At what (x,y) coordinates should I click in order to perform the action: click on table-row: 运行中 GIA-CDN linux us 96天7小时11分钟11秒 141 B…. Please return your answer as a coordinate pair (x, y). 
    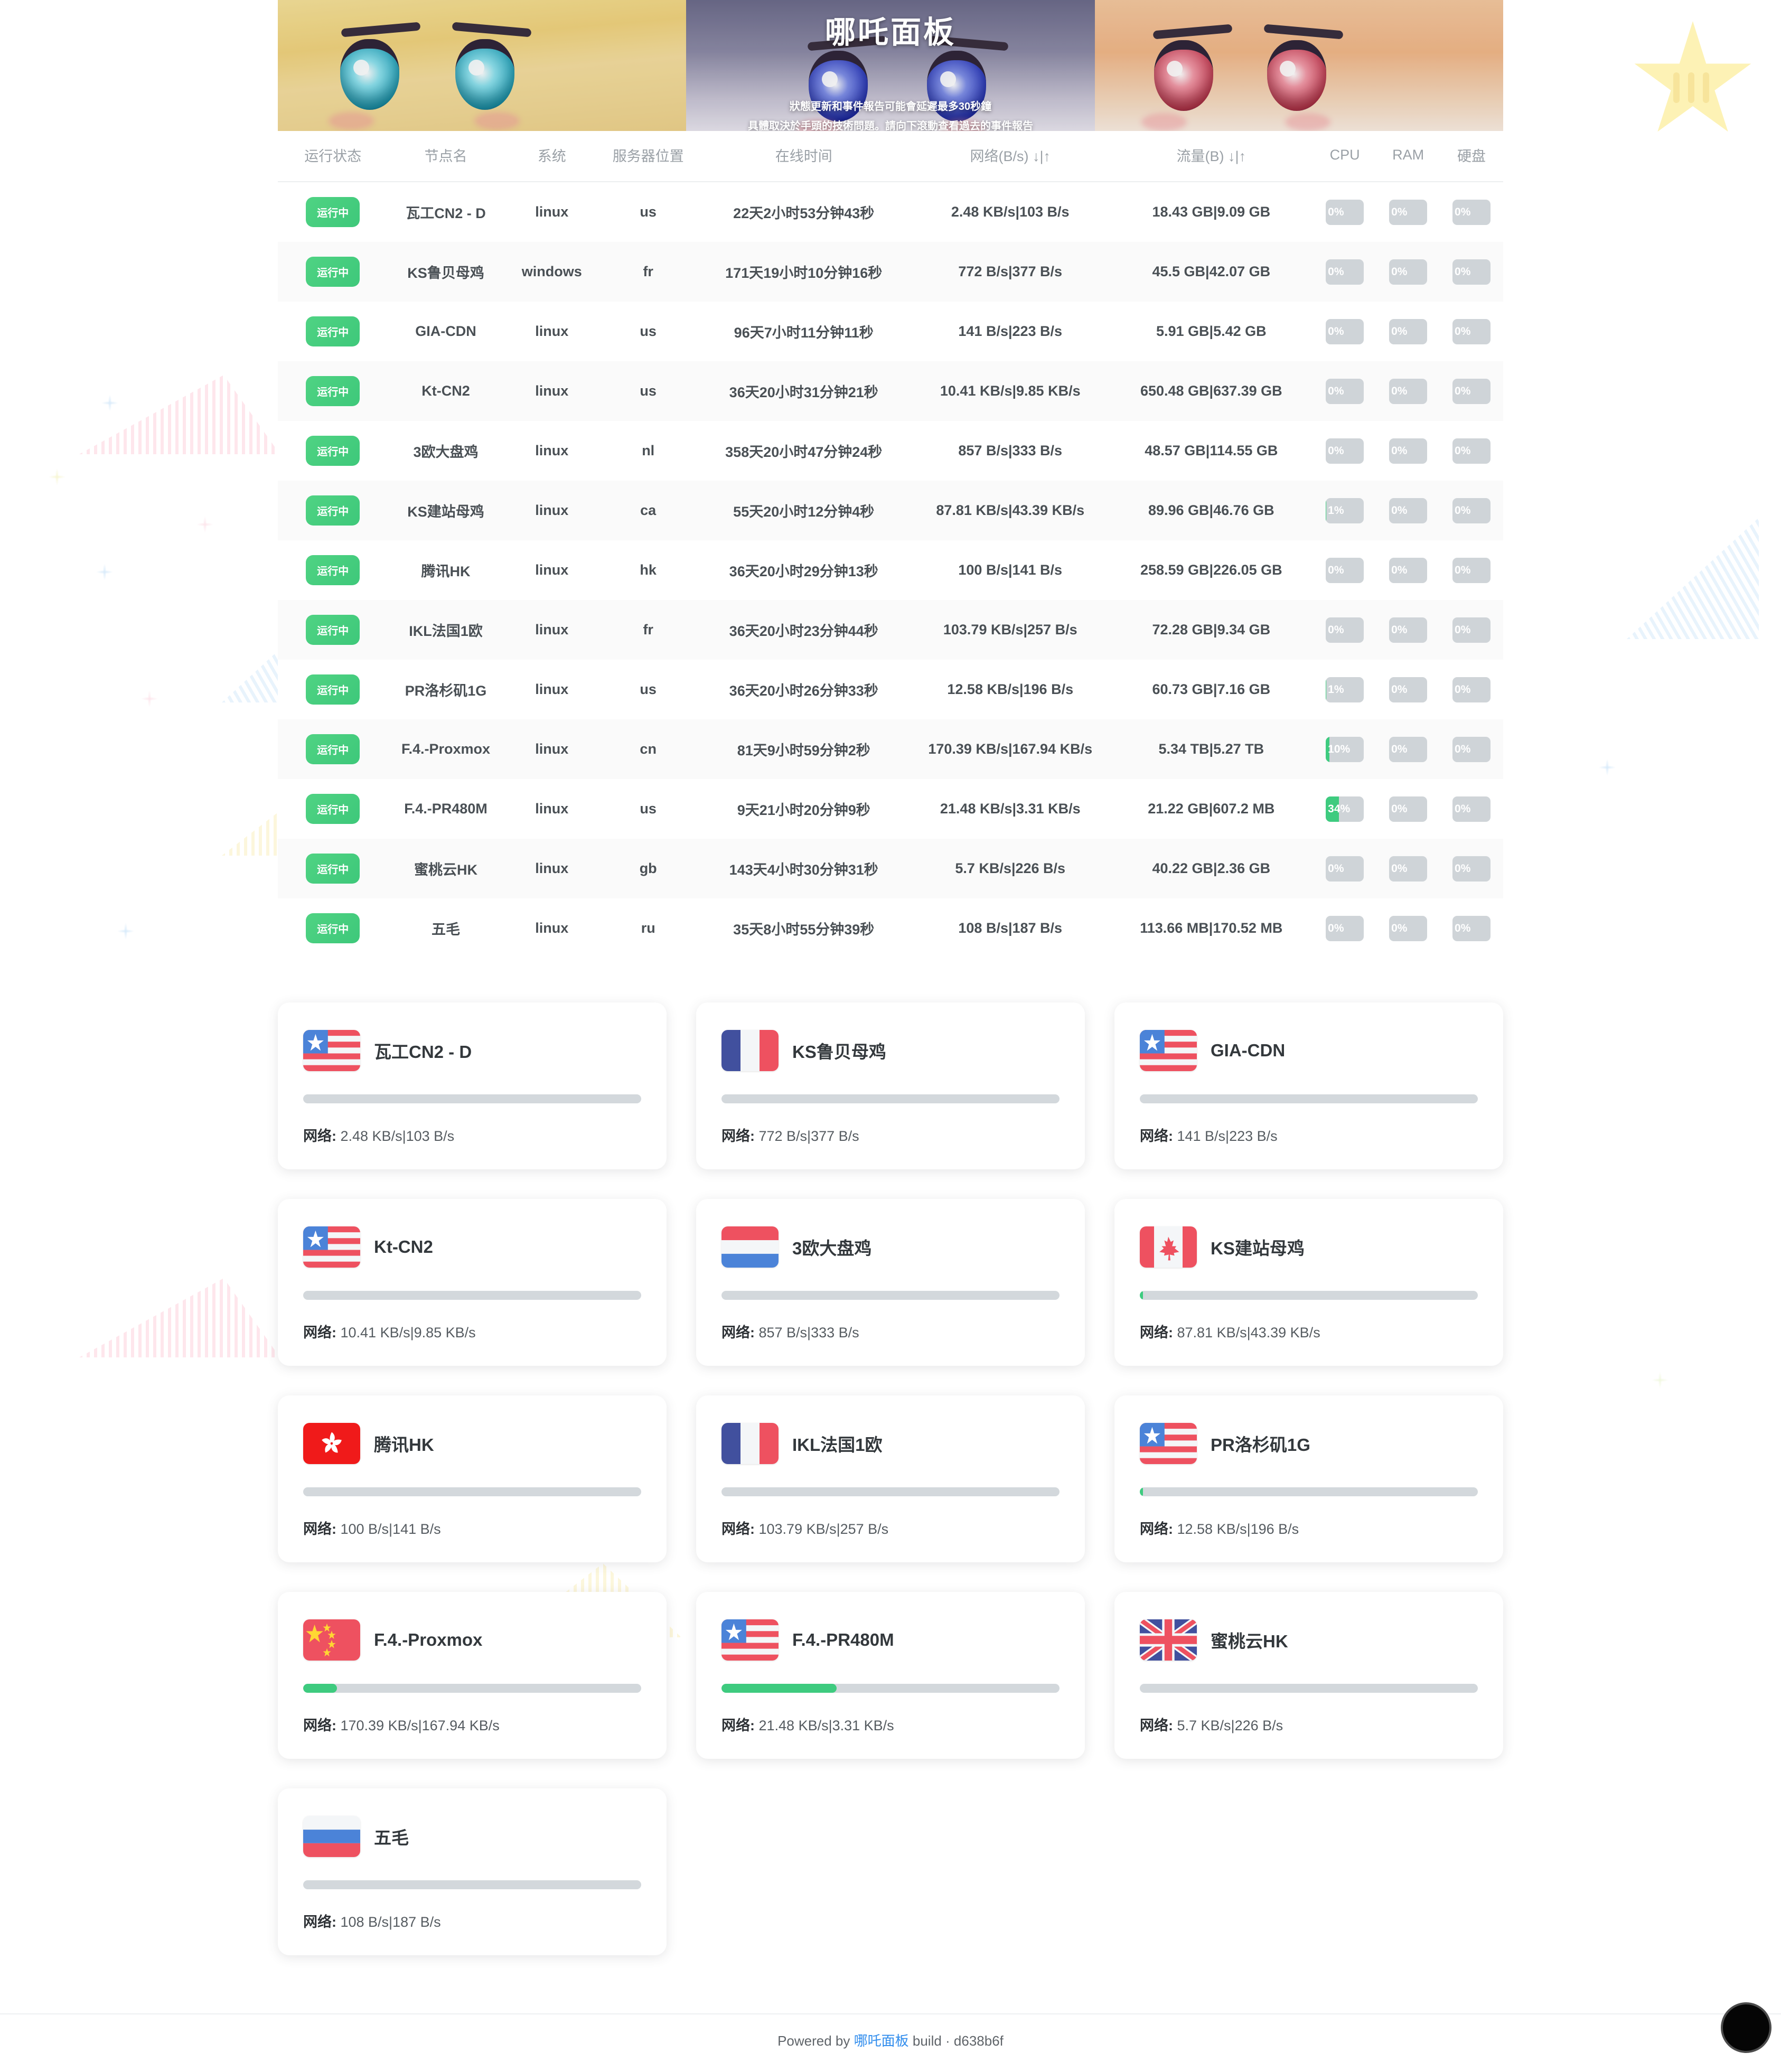
    Looking at the image, I should click on (891, 331).